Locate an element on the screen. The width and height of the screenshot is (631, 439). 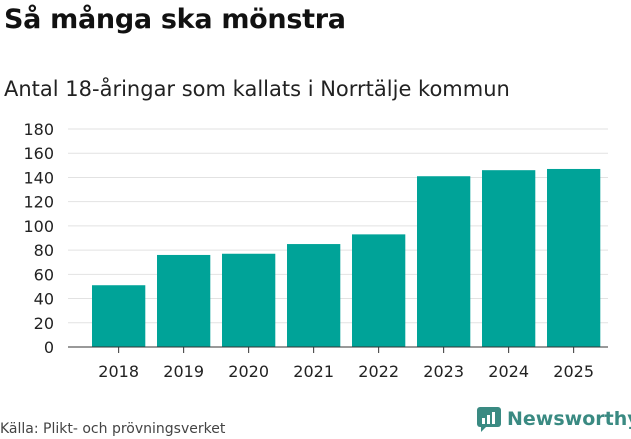
x-tick-label: 2025 is located at coordinates (573, 371).